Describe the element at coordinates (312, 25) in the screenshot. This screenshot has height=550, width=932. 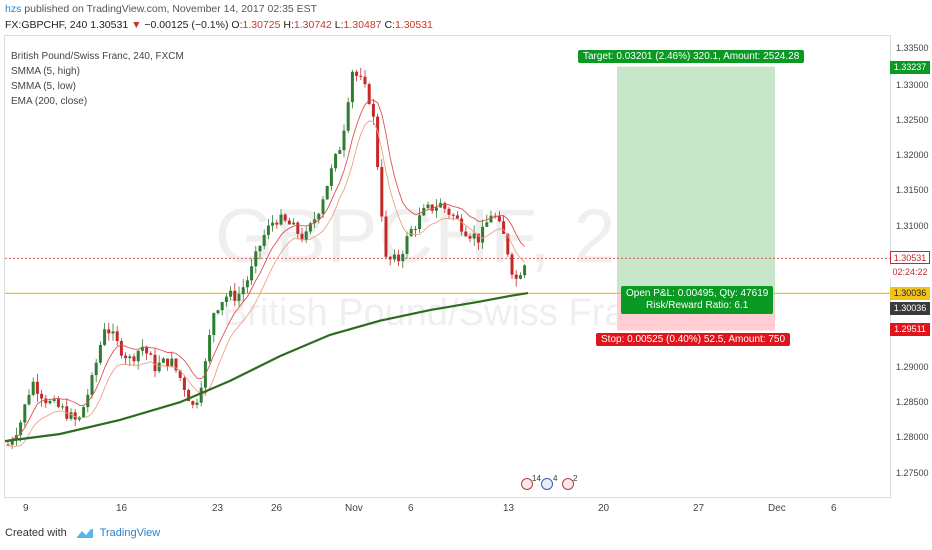
I see `high-value: 1.30742` at that location.